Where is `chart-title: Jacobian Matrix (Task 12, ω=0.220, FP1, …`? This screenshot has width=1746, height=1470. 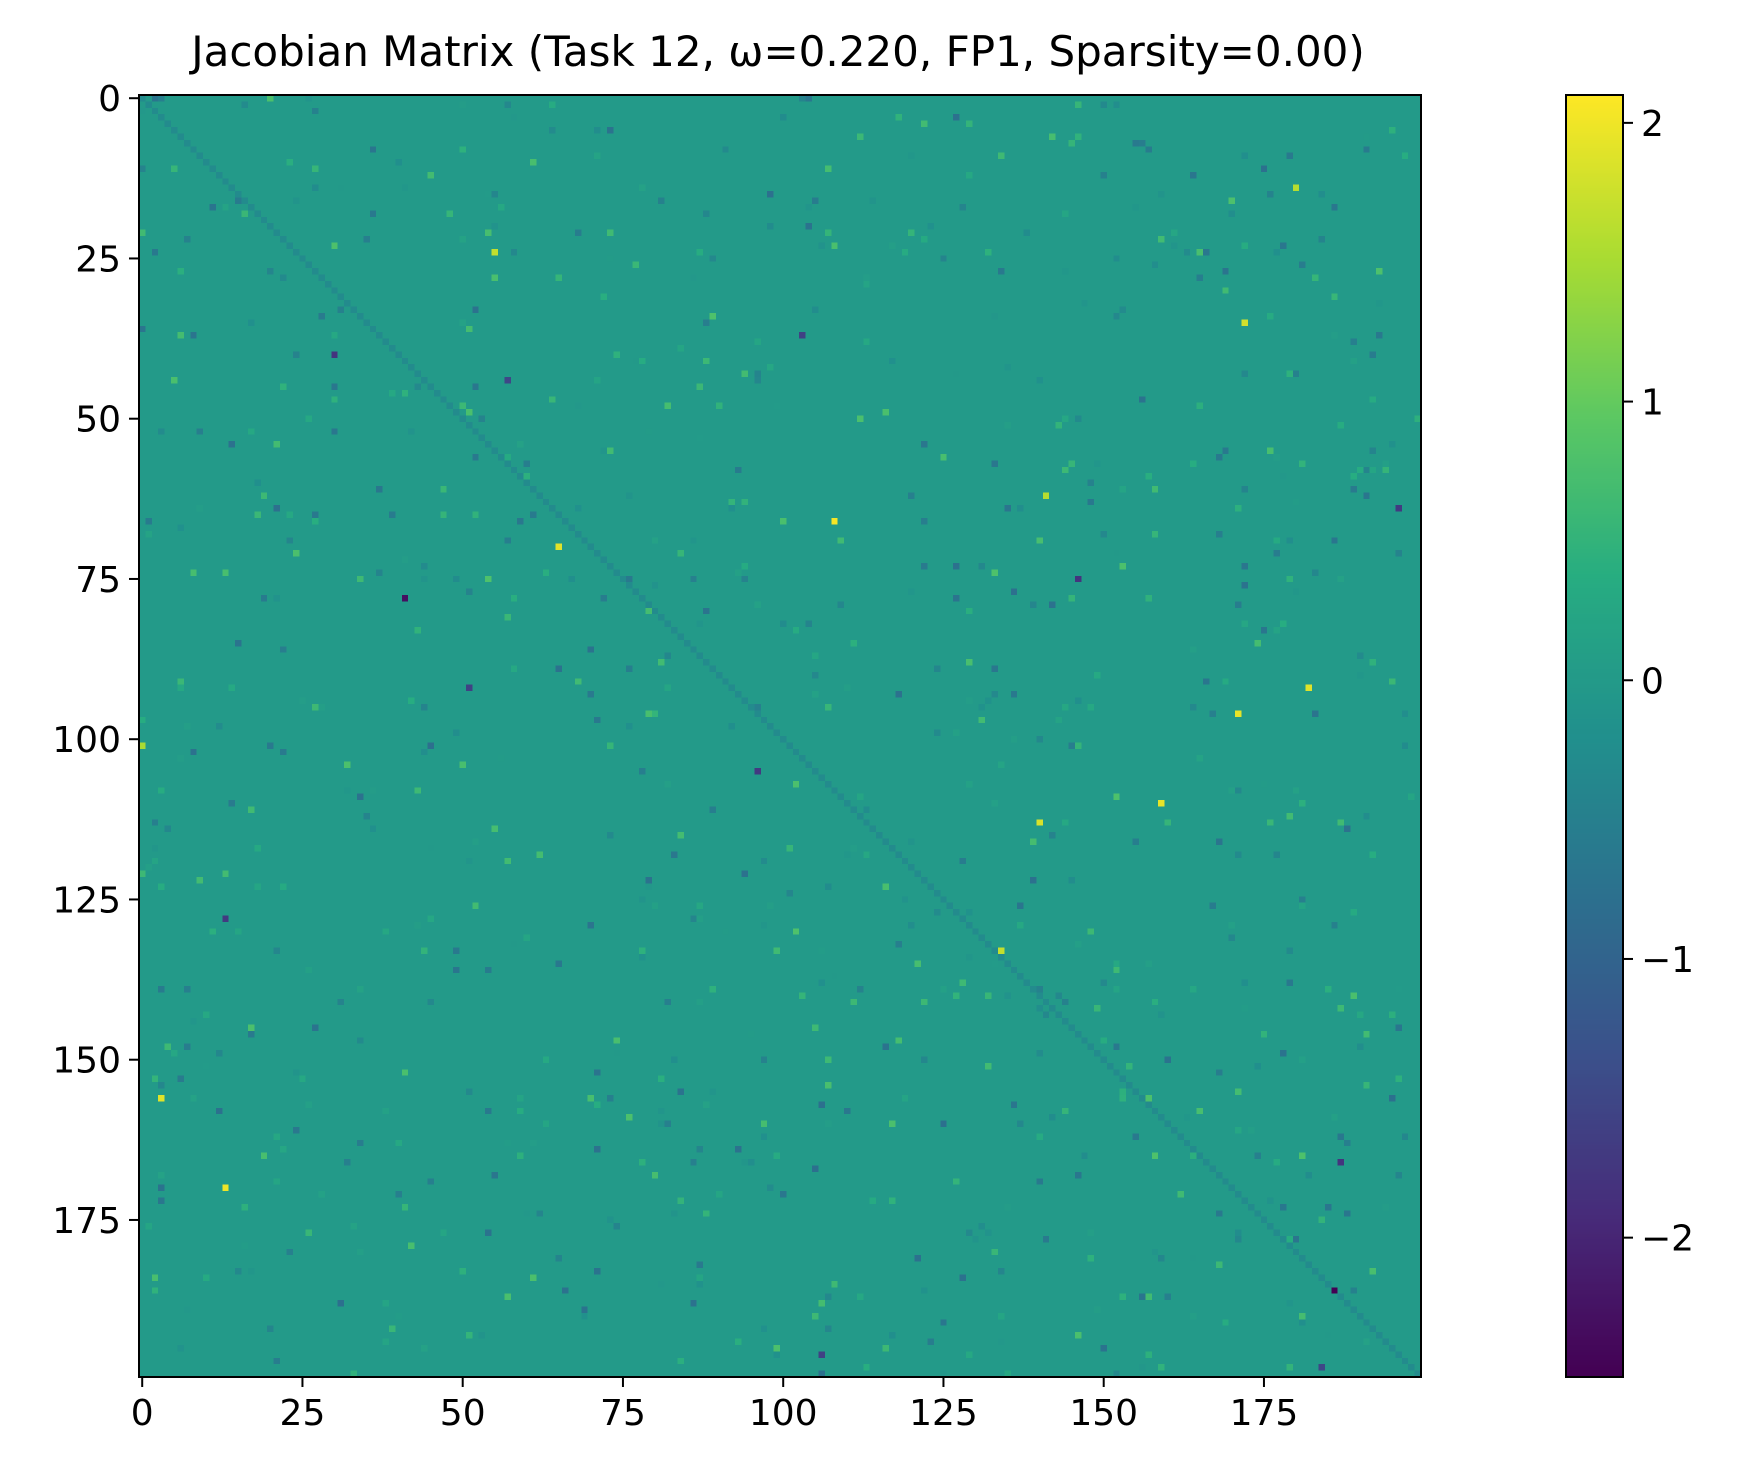
chart-title: Jacobian Matrix (Task 12, ω=0.220, FP1, … is located at coordinates (776, 51).